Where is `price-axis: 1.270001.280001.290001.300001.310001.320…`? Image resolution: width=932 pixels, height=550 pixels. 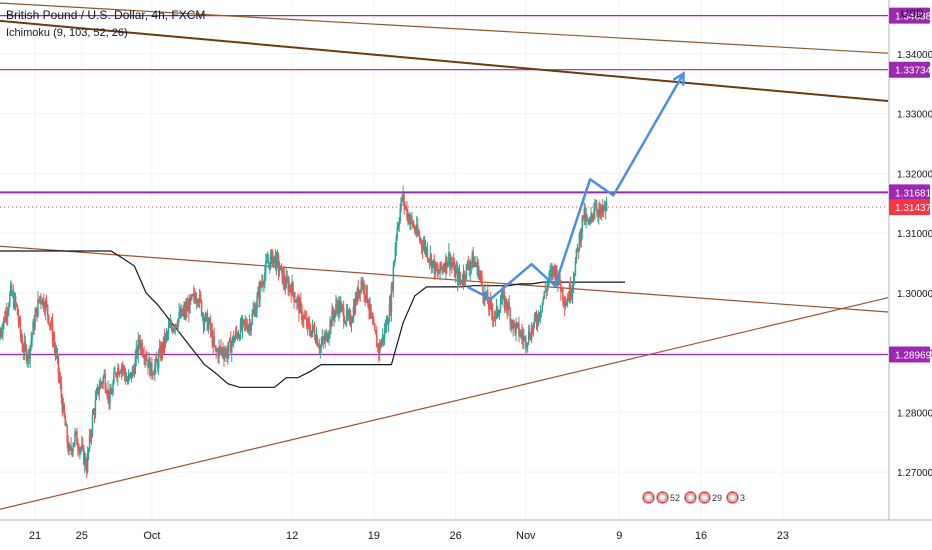 price-axis: 1.270001.280001.290001.300001.310001.320… is located at coordinates (910, 275).